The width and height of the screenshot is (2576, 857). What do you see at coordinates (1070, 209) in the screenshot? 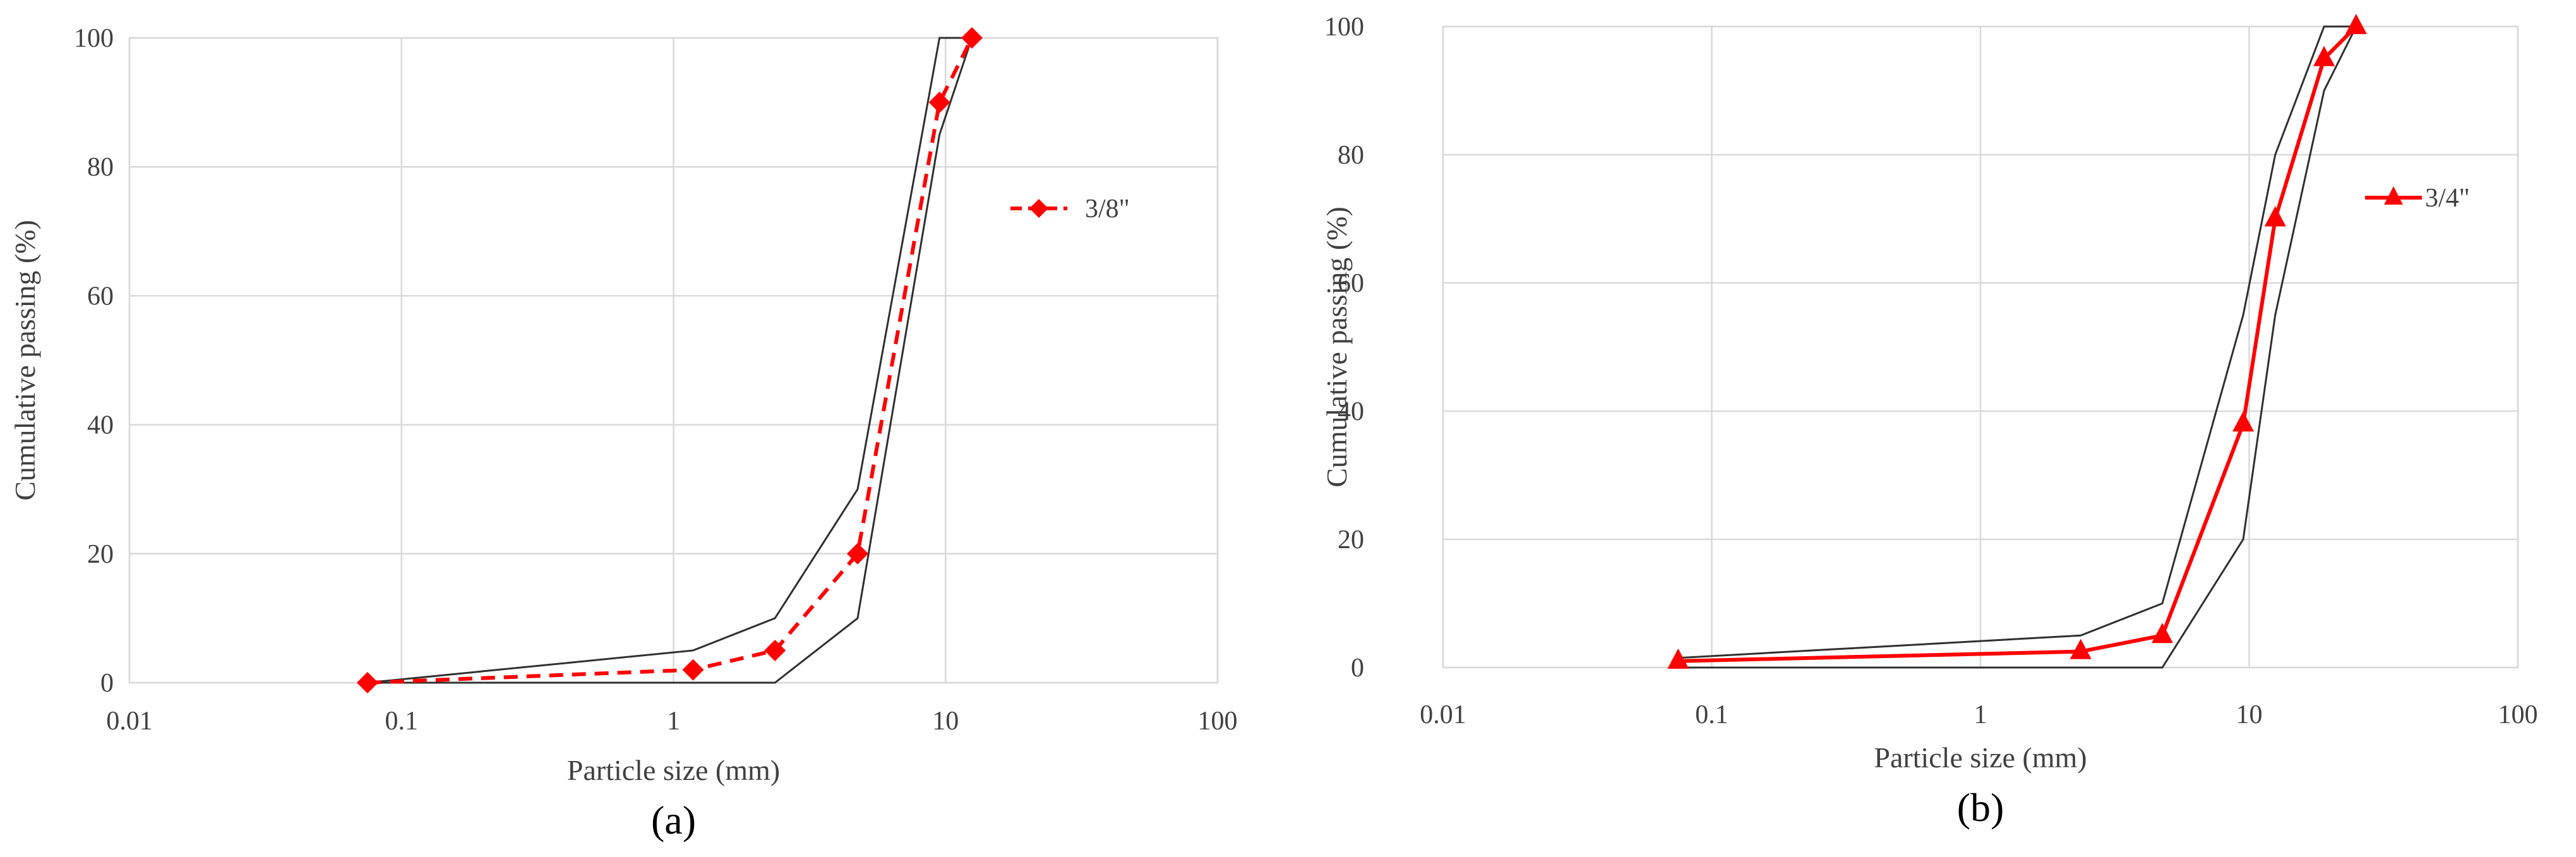
I see `legend: 3/8"` at bounding box center [1070, 209].